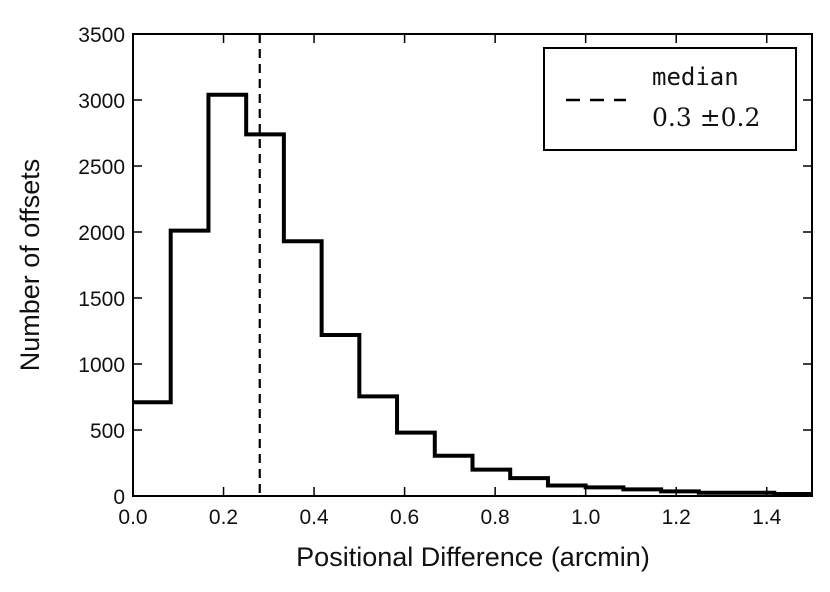 The image size is (830, 592). I want to click on legend-box, so click(670, 99).